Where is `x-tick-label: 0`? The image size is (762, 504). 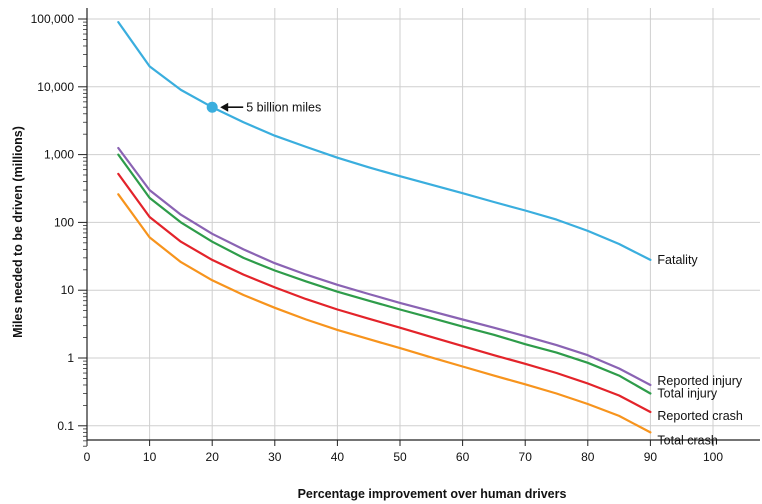 x-tick-label: 0 is located at coordinates (87, 457).